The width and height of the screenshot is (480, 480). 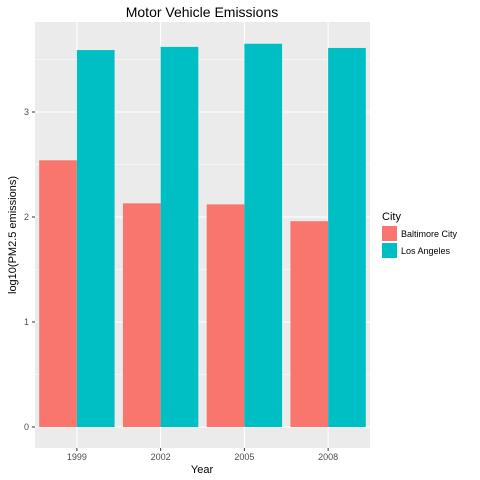 I want to click on x-axis-title: Year, so click(x=202, y=470).